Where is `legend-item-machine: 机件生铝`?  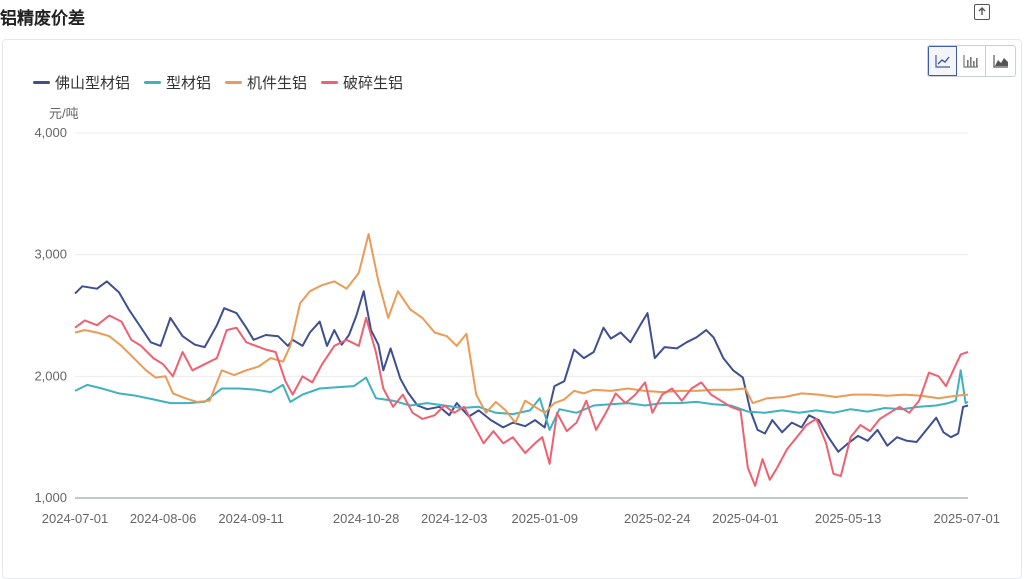 legend-item-machine: 机件生铝 is located at coordinates (266, 82).